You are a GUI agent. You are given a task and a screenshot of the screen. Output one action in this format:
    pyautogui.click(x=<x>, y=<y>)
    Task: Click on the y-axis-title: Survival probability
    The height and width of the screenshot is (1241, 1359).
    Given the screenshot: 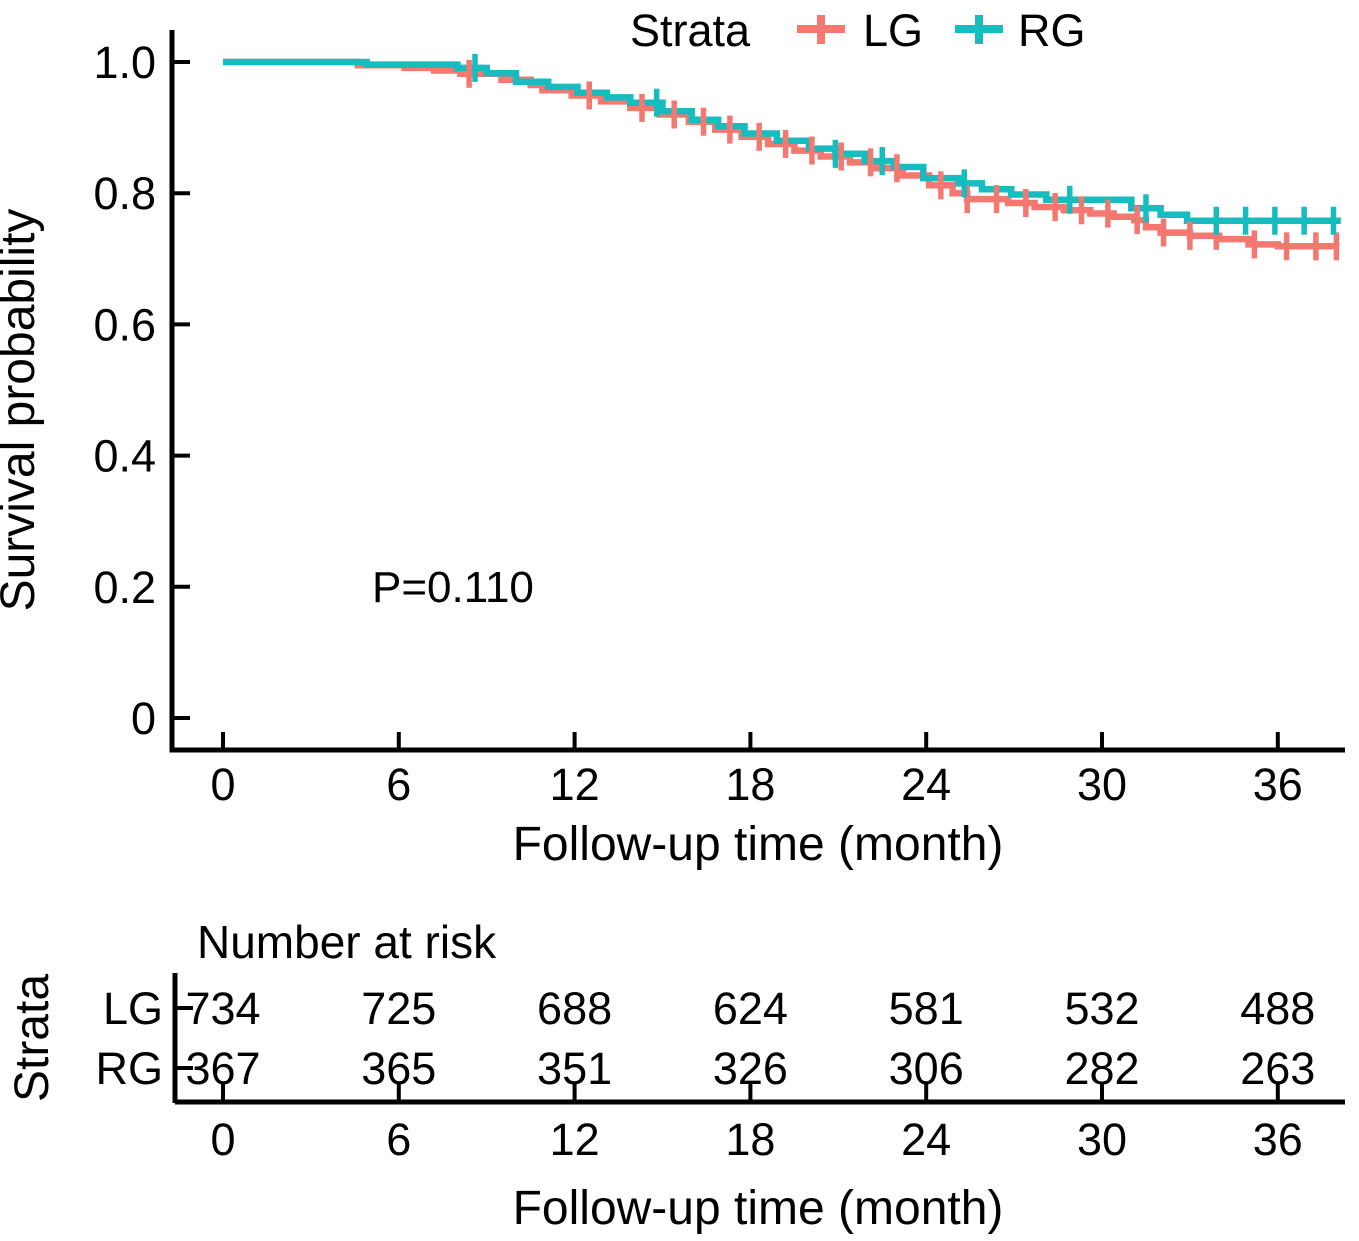 What is the action you would take?
    pyautogui.click(x=22, y=410)
    